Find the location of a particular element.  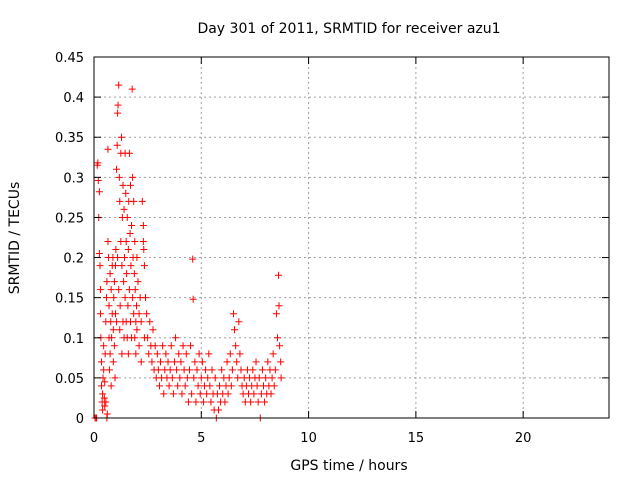

y-tick-label: 0.2 is located at coordinates (73, 259).